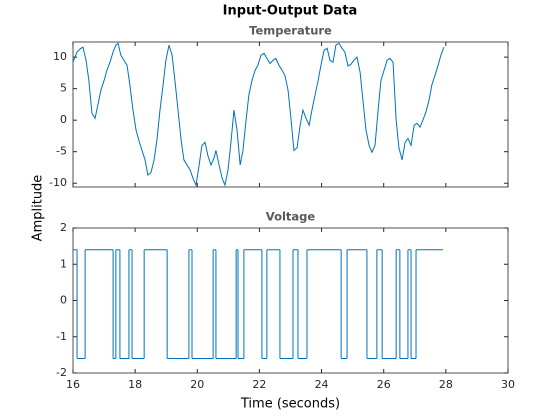 The width and height of the screenshot is (560, 420). What do you see at coordinates (508, 384) in the screenshot?
I see `x-tick-label: 30` at bounding box center [508, 384].